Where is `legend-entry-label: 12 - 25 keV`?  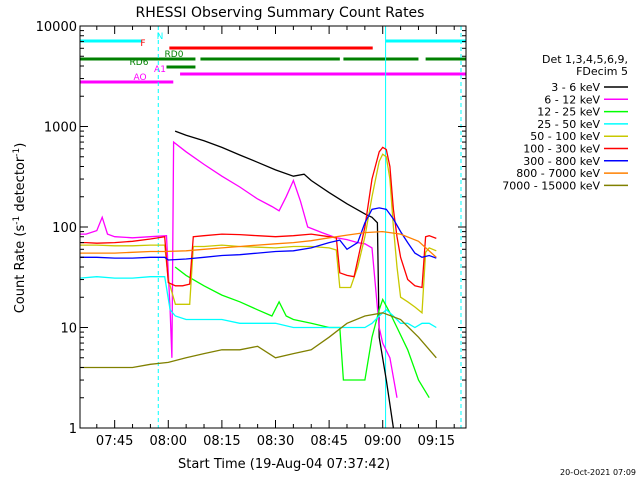
legend-entry-label: 12 - 25 keV is located at coordinates (568, 112).